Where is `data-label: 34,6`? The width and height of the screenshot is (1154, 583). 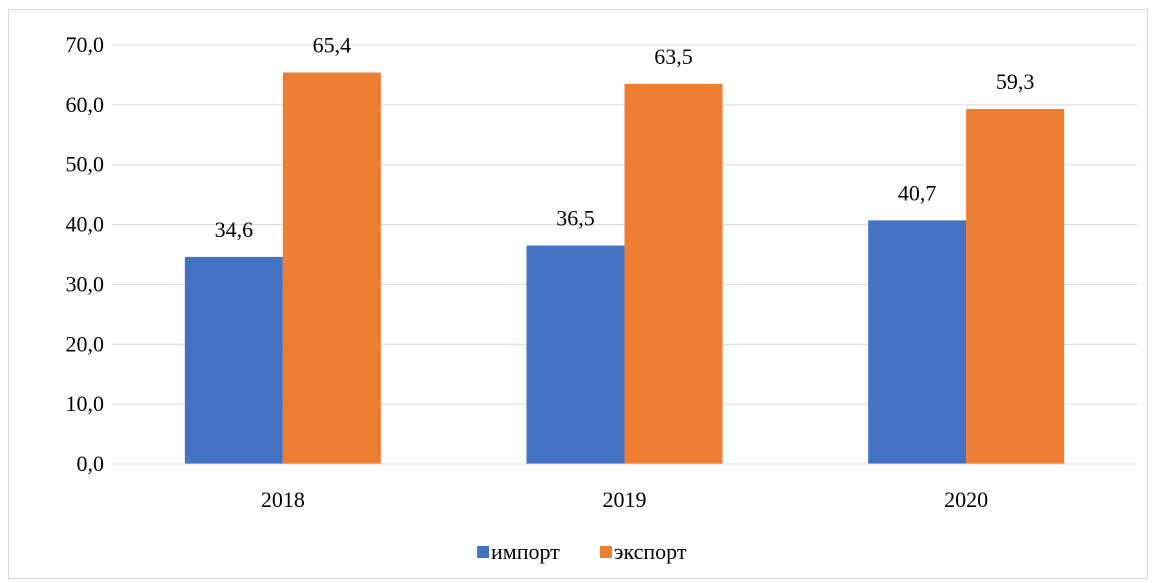 data-label: 34,6 is located at coordinates (234, 229).